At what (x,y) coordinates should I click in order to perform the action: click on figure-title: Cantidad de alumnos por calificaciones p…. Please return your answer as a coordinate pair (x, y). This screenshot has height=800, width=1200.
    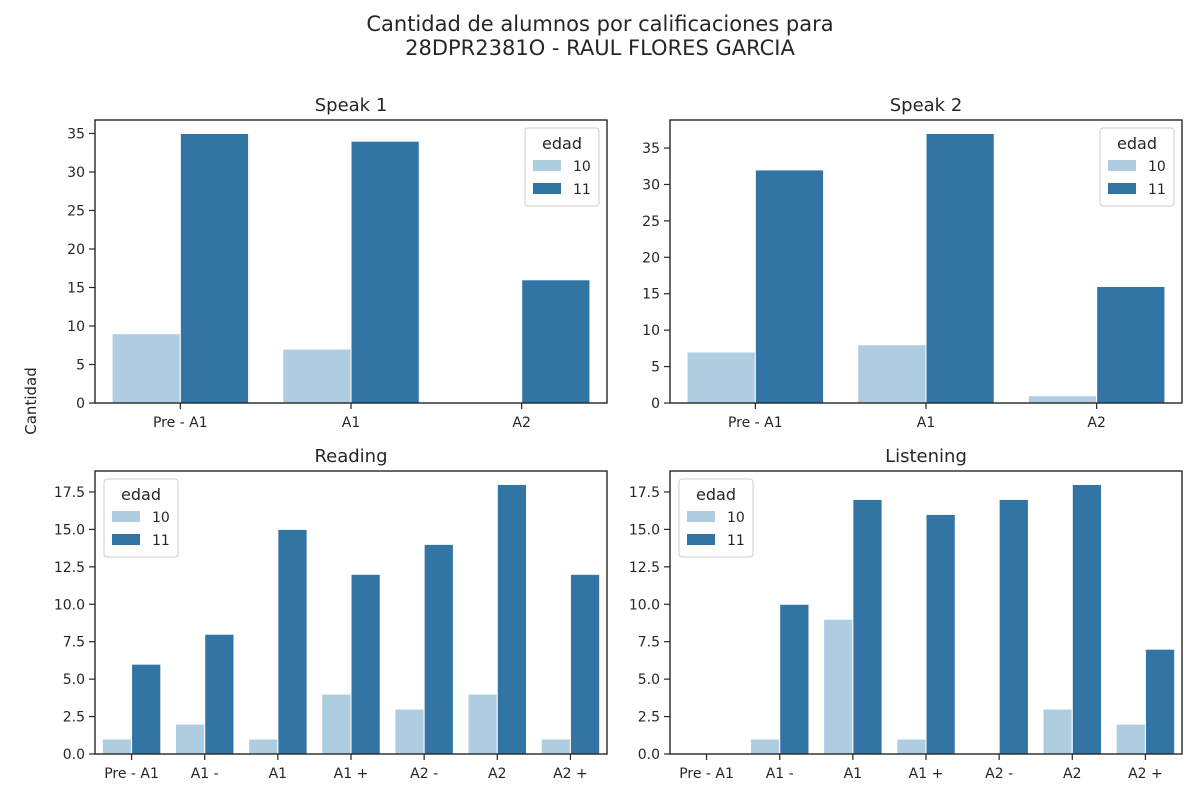
    Looking at the image, I should click on (600, 36).